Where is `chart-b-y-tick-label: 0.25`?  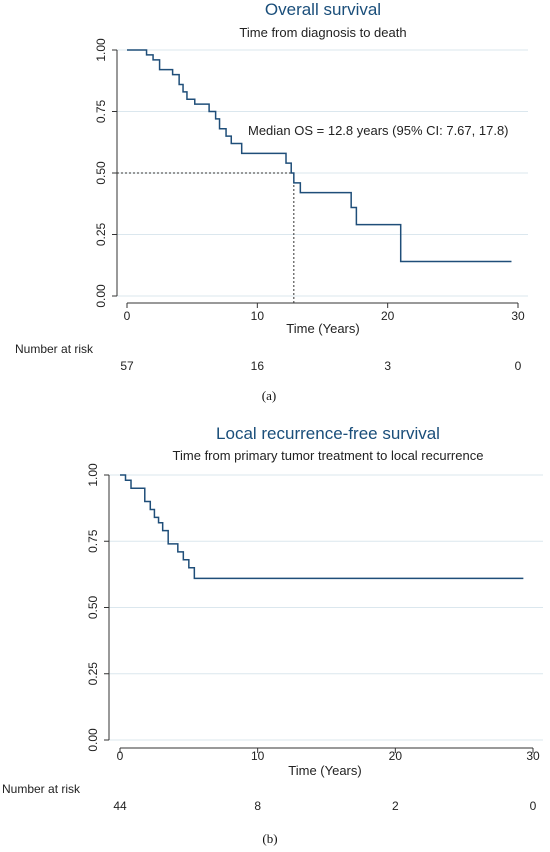
chart-b-y-tick-label: 0.25 is located at coordinates (93, 674).